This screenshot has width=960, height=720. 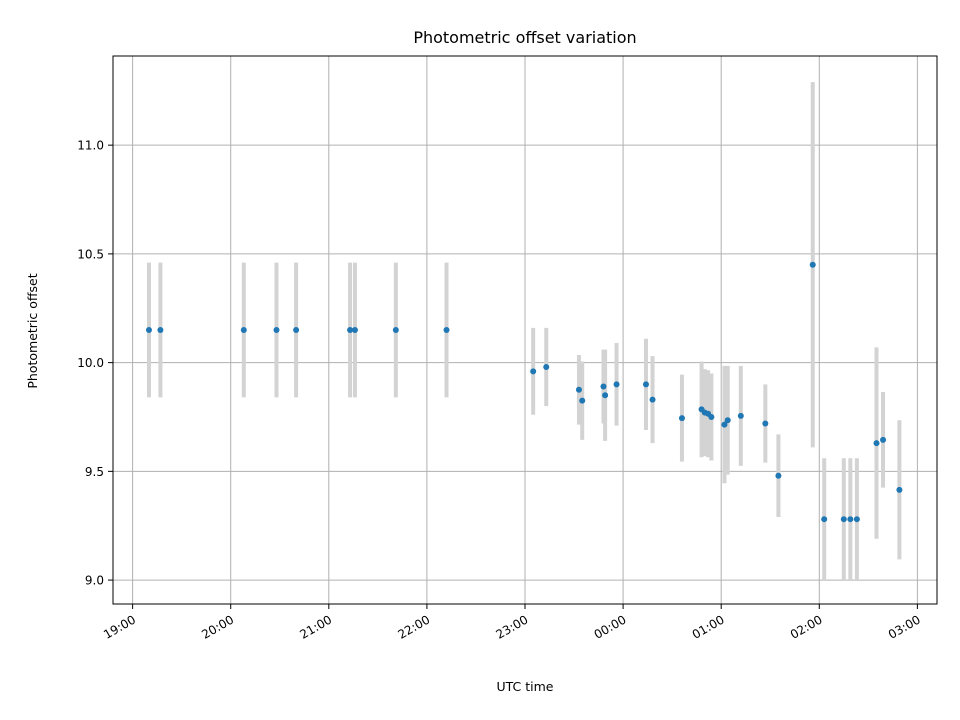 I want to click on y-tick-label: 9.0, so click(x=94, y=581).